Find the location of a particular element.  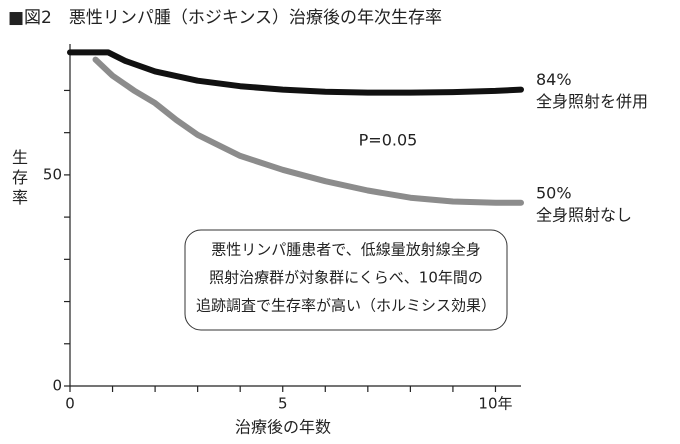

x-tick-label: 10年 is located at coordinates (495, 404).